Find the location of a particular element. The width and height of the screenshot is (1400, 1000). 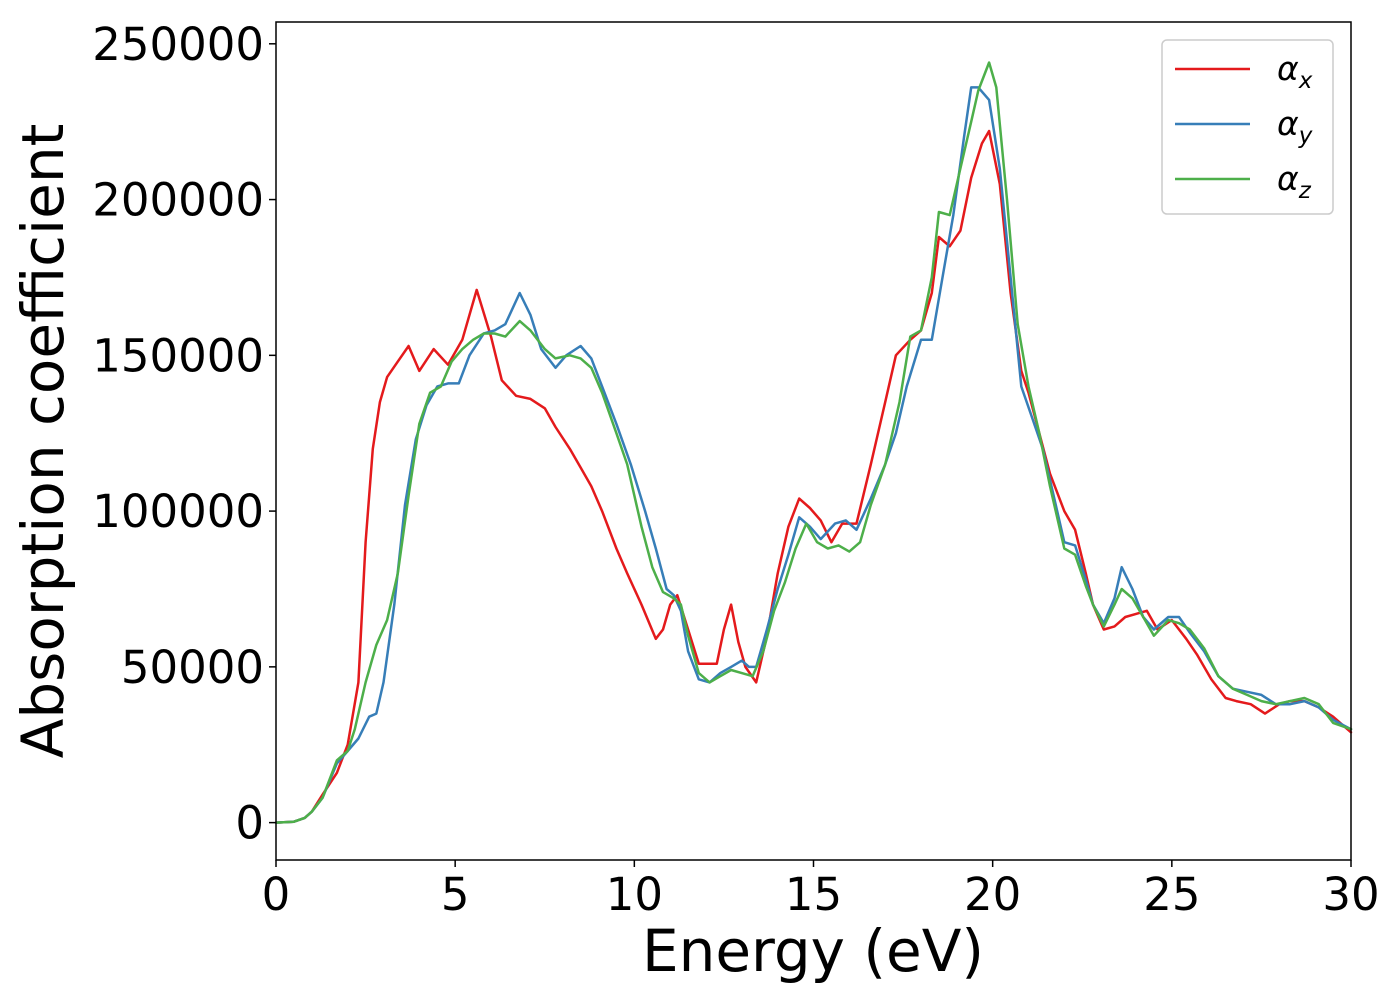

legend: αx αy αz is located at coordinates (1247, 127).